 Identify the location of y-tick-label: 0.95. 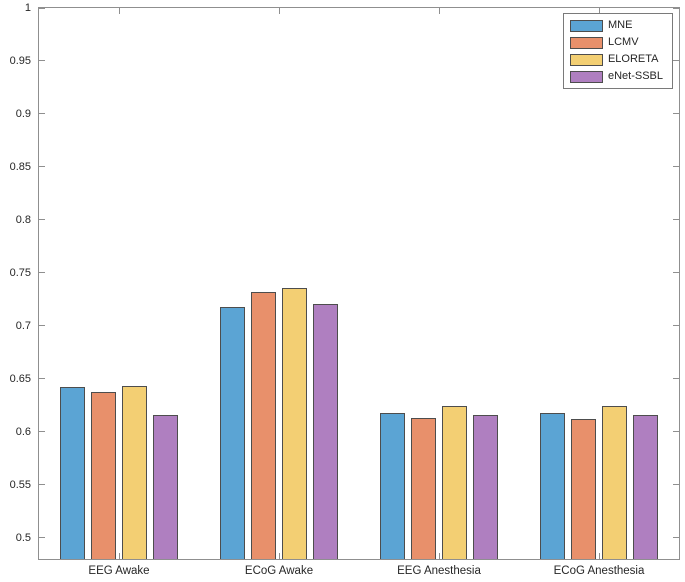
(20, 60).